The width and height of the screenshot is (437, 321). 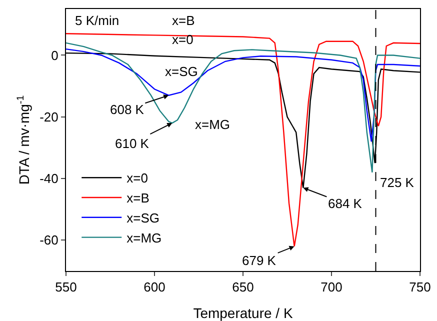 I want to click on y-tick-label: -20, so click(x=49, y=116).